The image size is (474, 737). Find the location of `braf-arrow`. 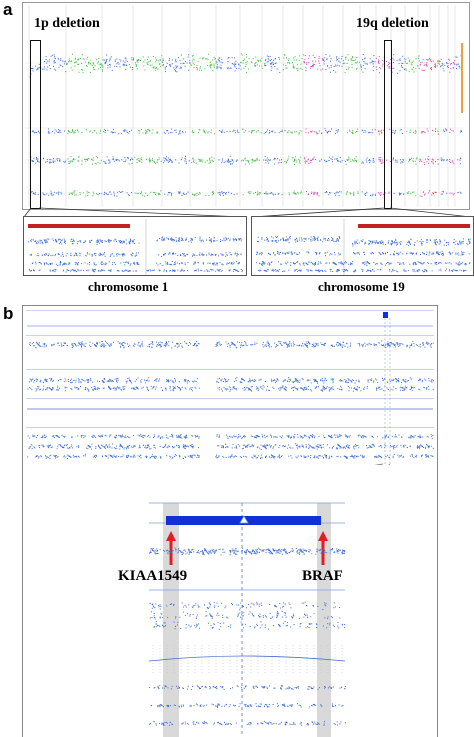

braf-arrow is located at coordinates (323, 548).